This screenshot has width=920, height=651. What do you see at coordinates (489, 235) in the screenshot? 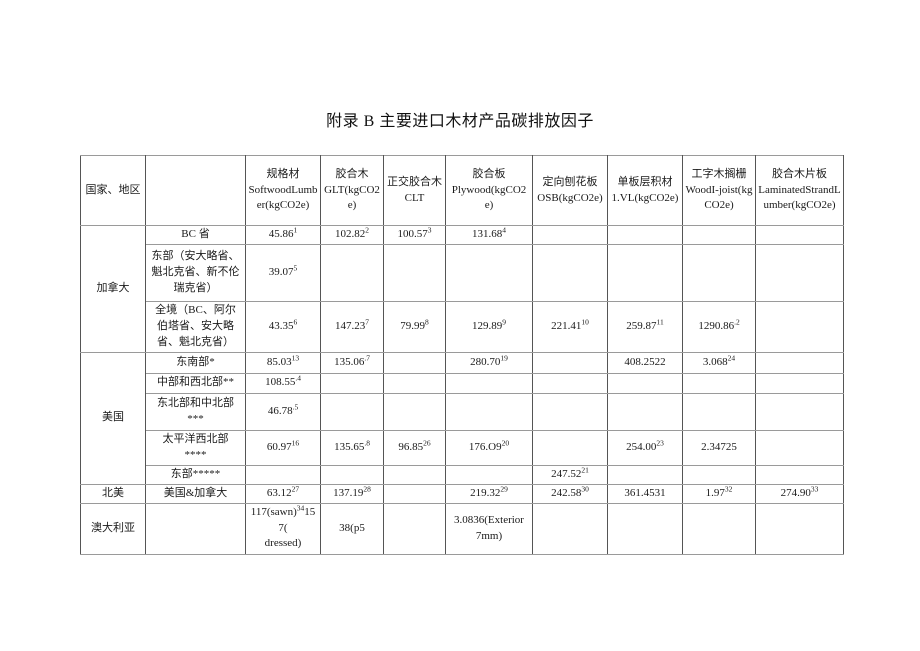
I see `value-cell: 131.684` at bounding box center [489, 235].